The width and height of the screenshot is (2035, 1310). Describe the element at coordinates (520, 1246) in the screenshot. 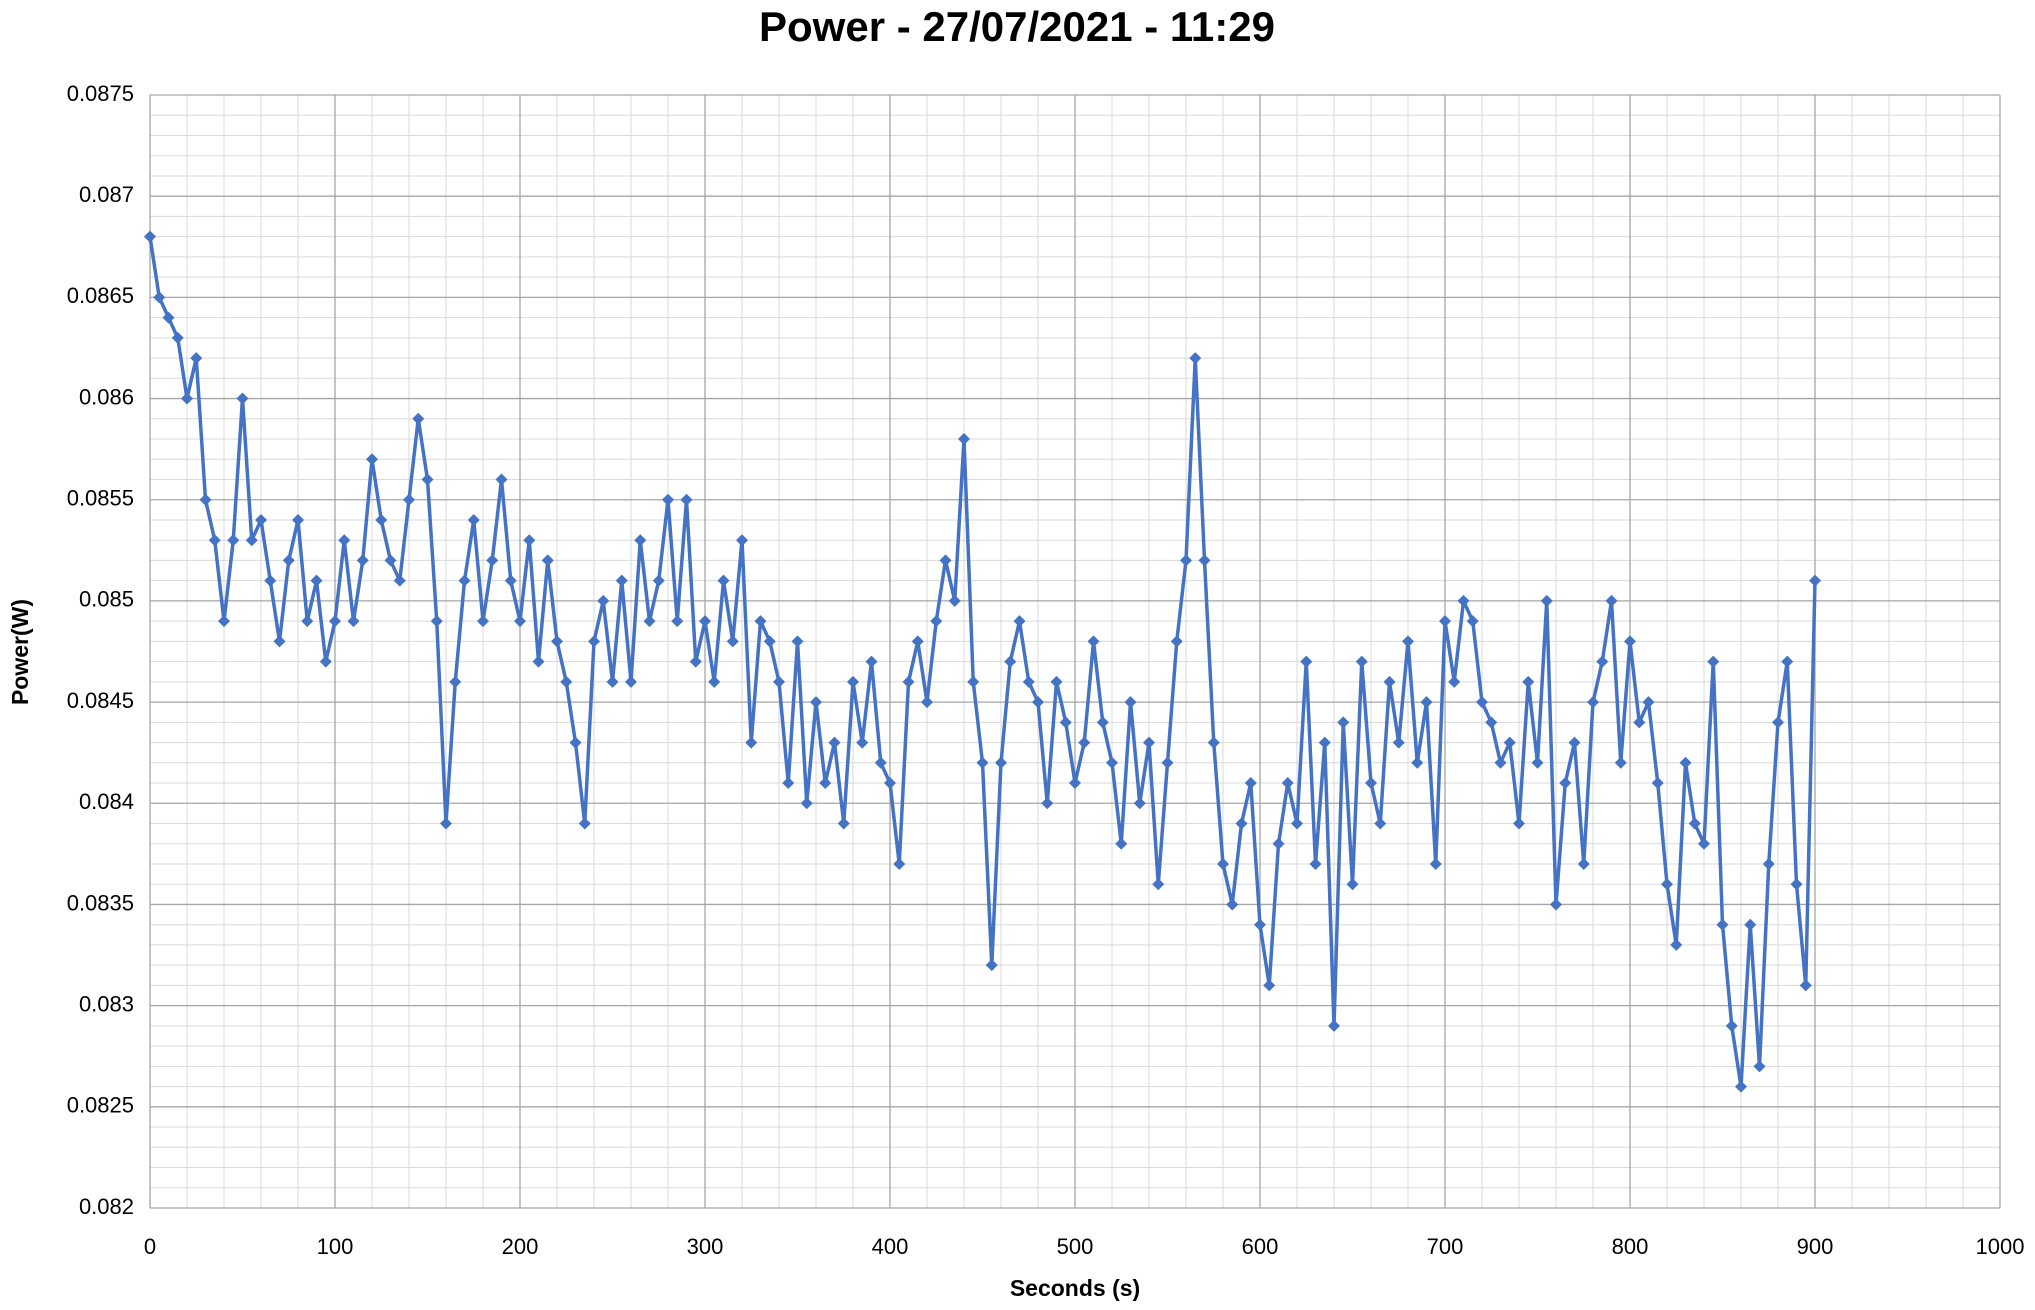

I see `x-tick-label: 200` at that location.